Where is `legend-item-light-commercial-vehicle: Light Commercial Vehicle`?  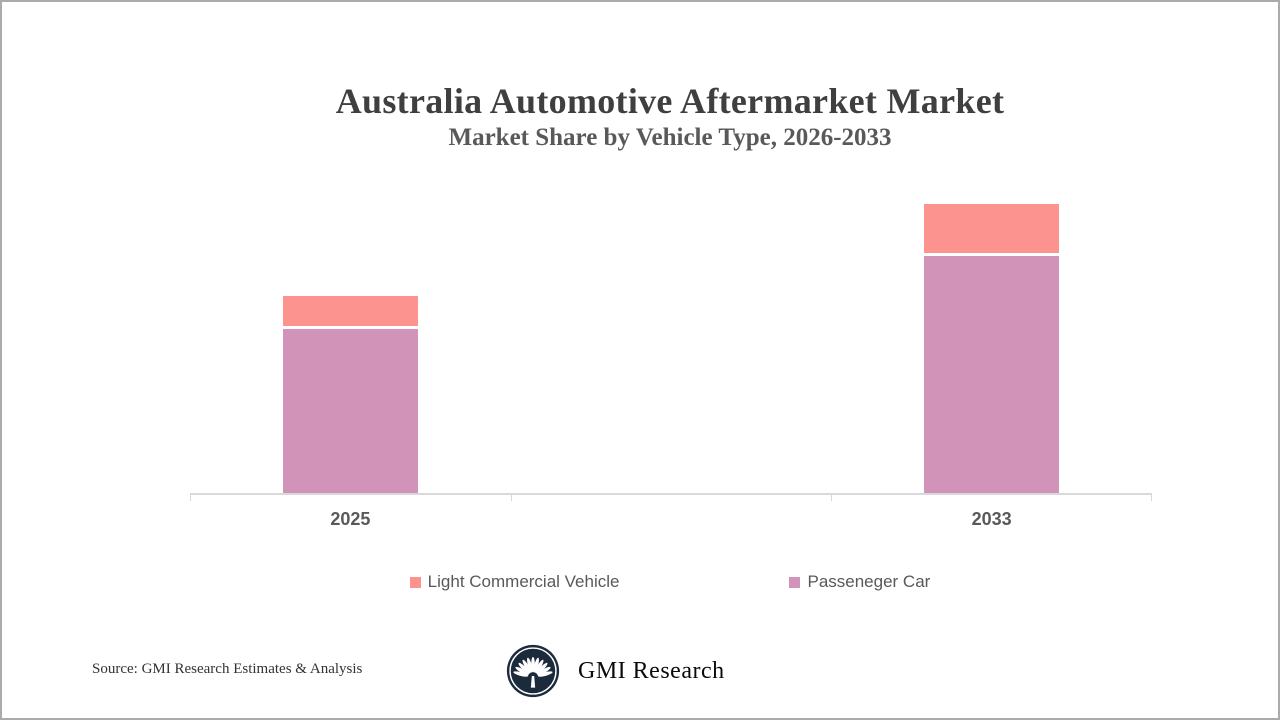 legend-item-light-commercial-vehicle: Light Commercial Vehicle is located at coordinates (514, 582).